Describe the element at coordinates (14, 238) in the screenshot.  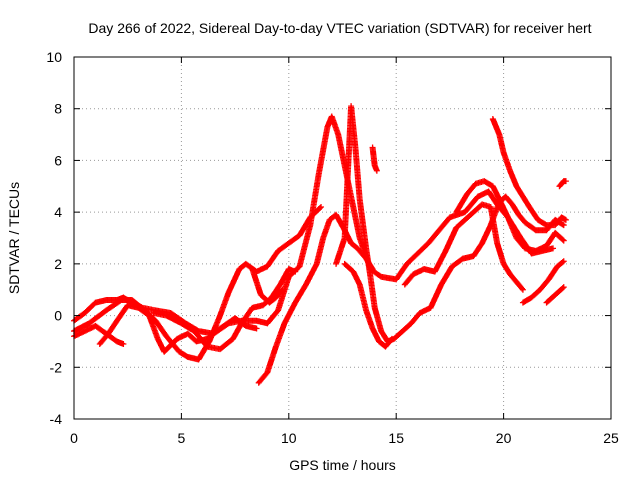
I see `y-axis-label: SDTVAR / TECUs` at that location.